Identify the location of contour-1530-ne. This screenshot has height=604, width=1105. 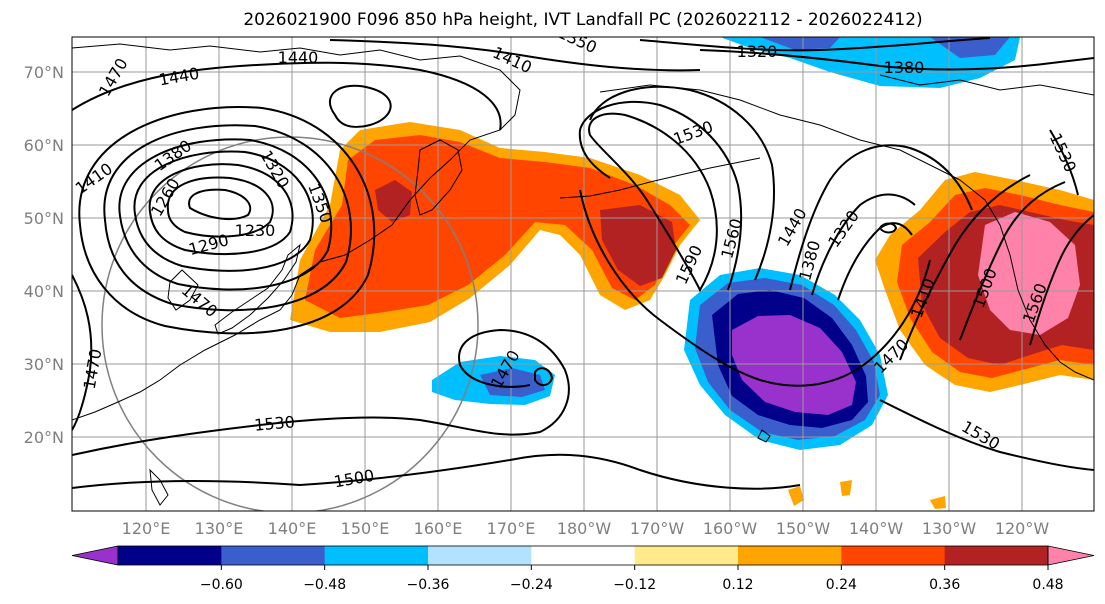
(1064, 162).